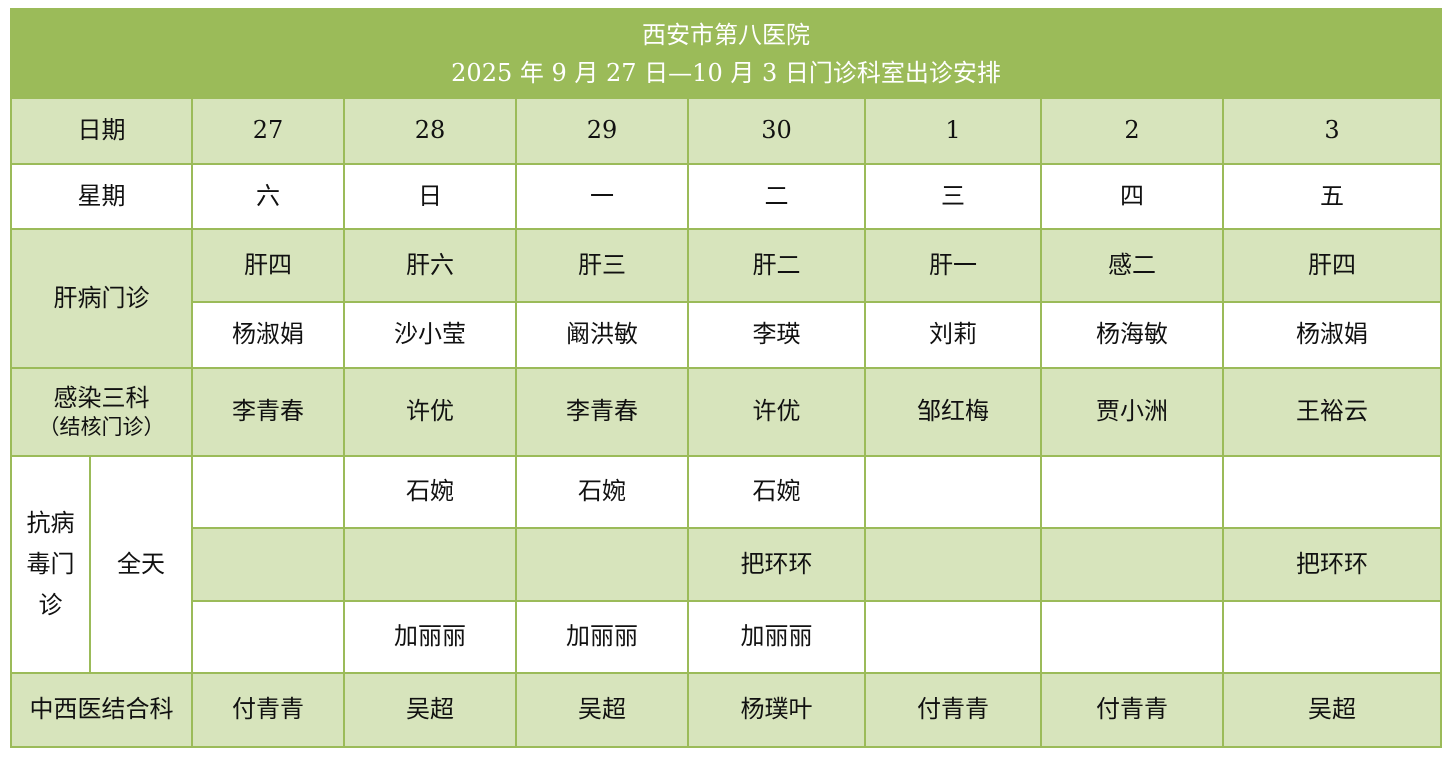  Describe the element at coordinates (602, 196) in the screenshot. I see `weekday-cell: 一` at that location.